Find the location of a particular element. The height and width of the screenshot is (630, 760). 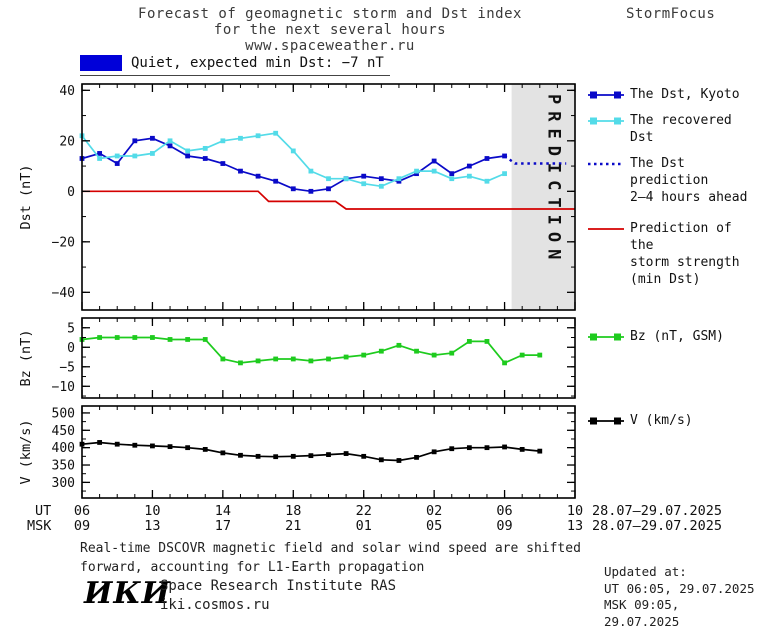

status-banner: Quiet, expected min Dst: −7 nT is located at coordinates (235, 65).